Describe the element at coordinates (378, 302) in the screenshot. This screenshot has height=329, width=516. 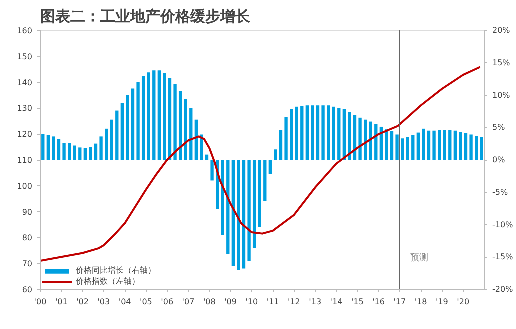
I see `x-tick-label: '16` at that location.